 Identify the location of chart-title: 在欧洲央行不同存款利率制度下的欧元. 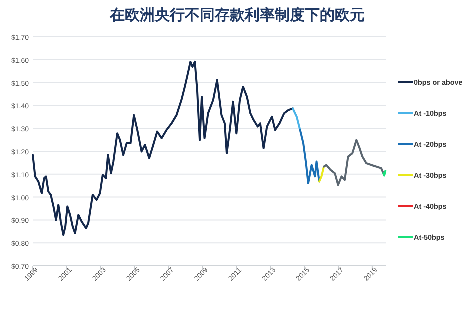
(237, 15).